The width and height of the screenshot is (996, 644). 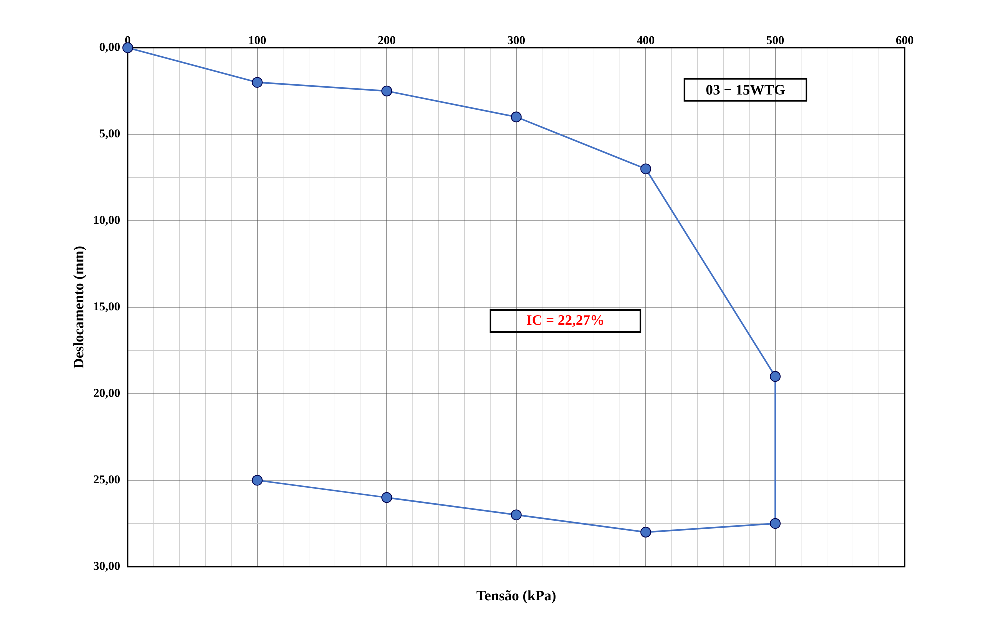 I want to click on x-axis-title: Tensão (kPa), so click(x=516, y=597).